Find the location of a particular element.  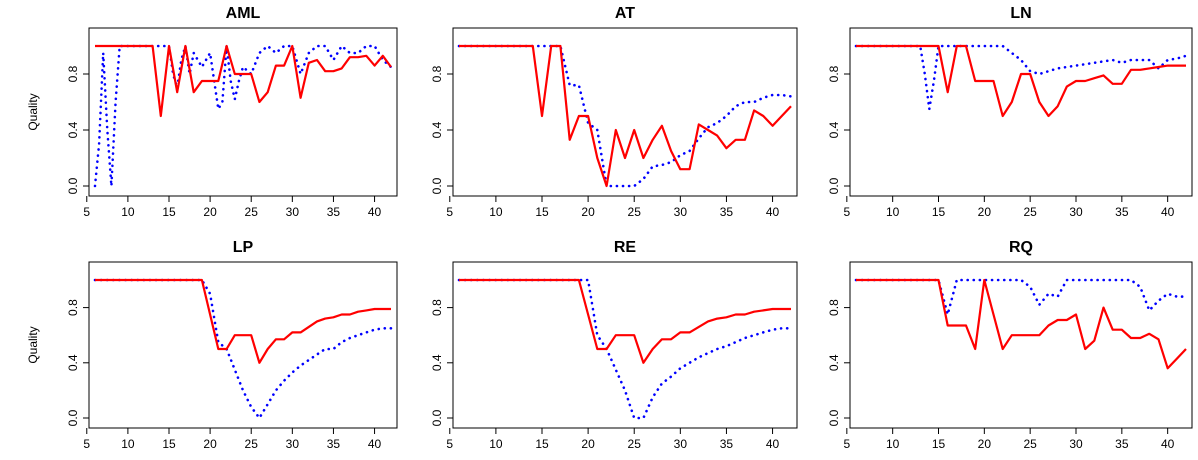

chart-panel-aml: AML Quality 5 10 15 20 25 30 35 40 0.0 0.4 0.8 is located at coordinates (212, 112).